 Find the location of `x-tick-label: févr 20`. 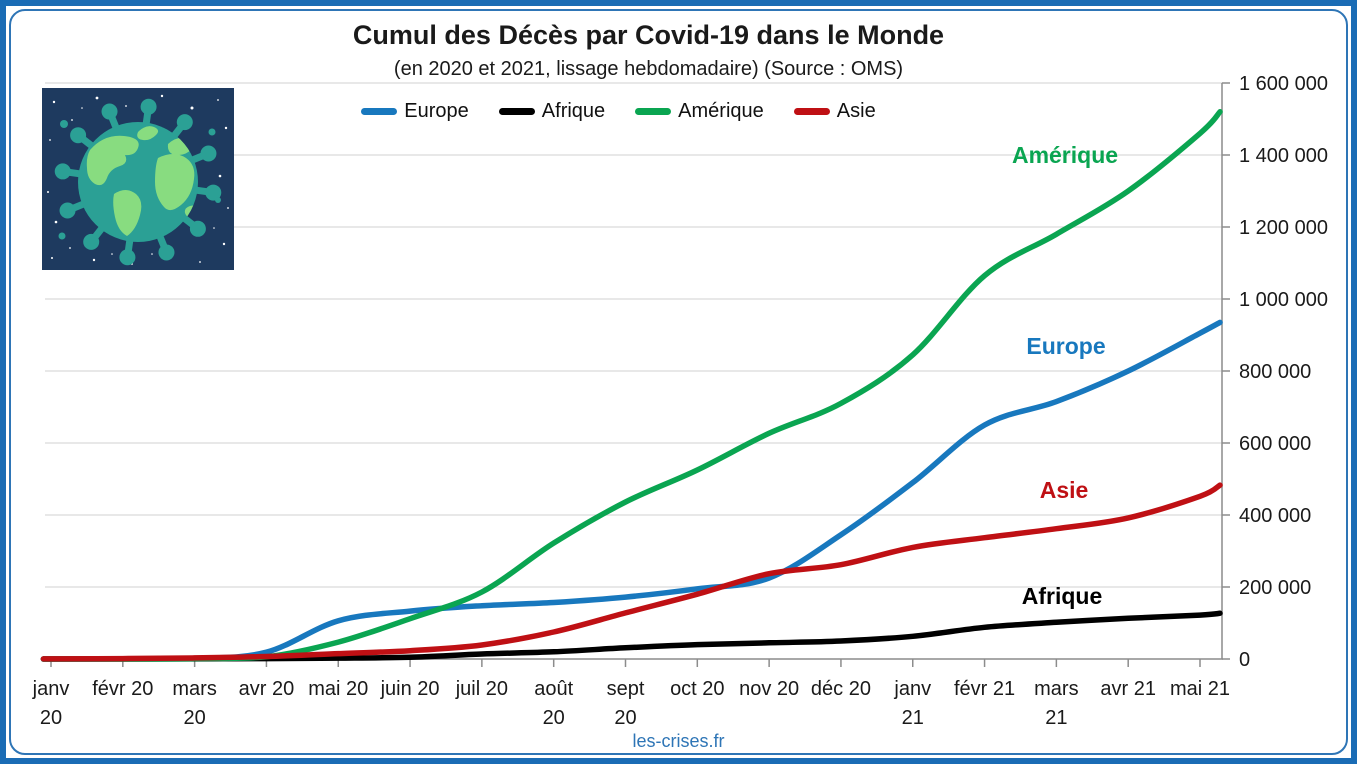

x-tick-label: févr 20 is located at coordinates (122, 689).